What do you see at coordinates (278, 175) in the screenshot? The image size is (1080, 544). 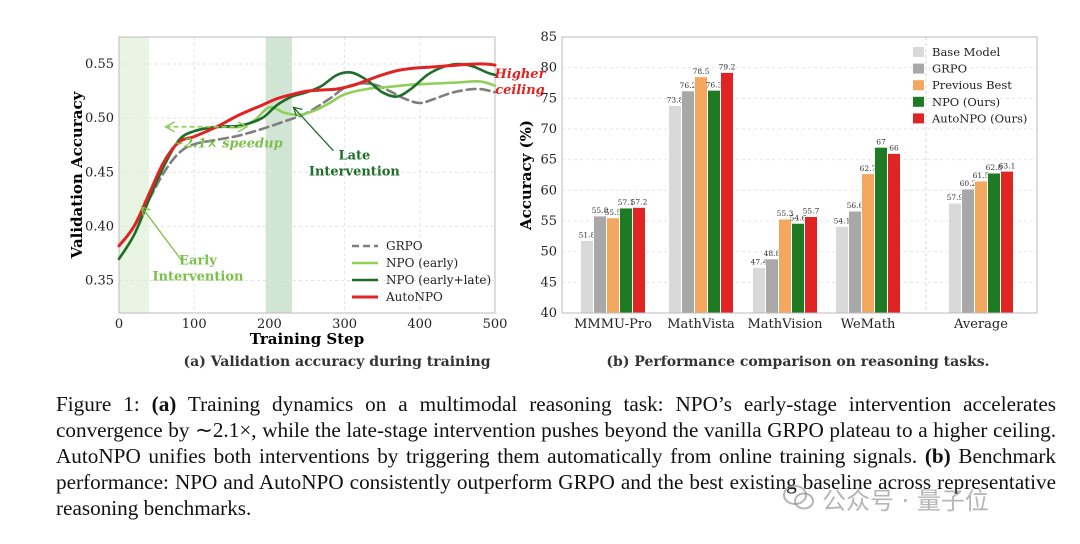 I see `late-intervention-band` at bounding box center [278, 175].